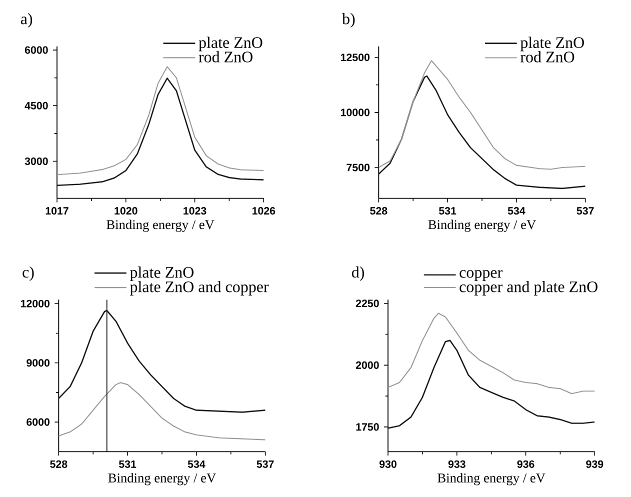 The height and width of the screenshot is (497, 631). Describe the element at coordinates (525, 464) in the screenshot. I see `x-tick-label: 936` at that location.